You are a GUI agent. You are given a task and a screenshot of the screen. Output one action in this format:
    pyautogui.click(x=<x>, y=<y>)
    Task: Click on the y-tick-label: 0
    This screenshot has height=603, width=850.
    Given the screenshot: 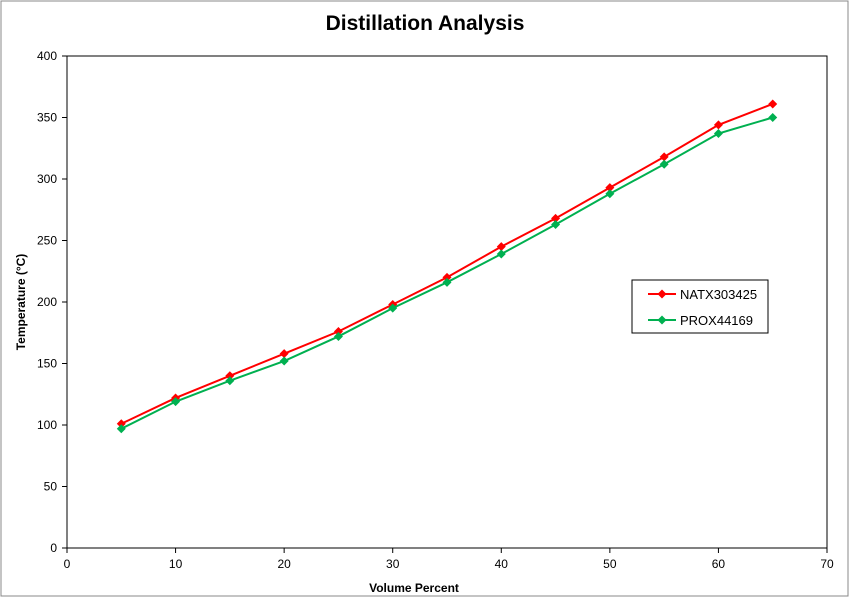 What is the action you would take?
    pyautogui.click(x=53, y=548)
    